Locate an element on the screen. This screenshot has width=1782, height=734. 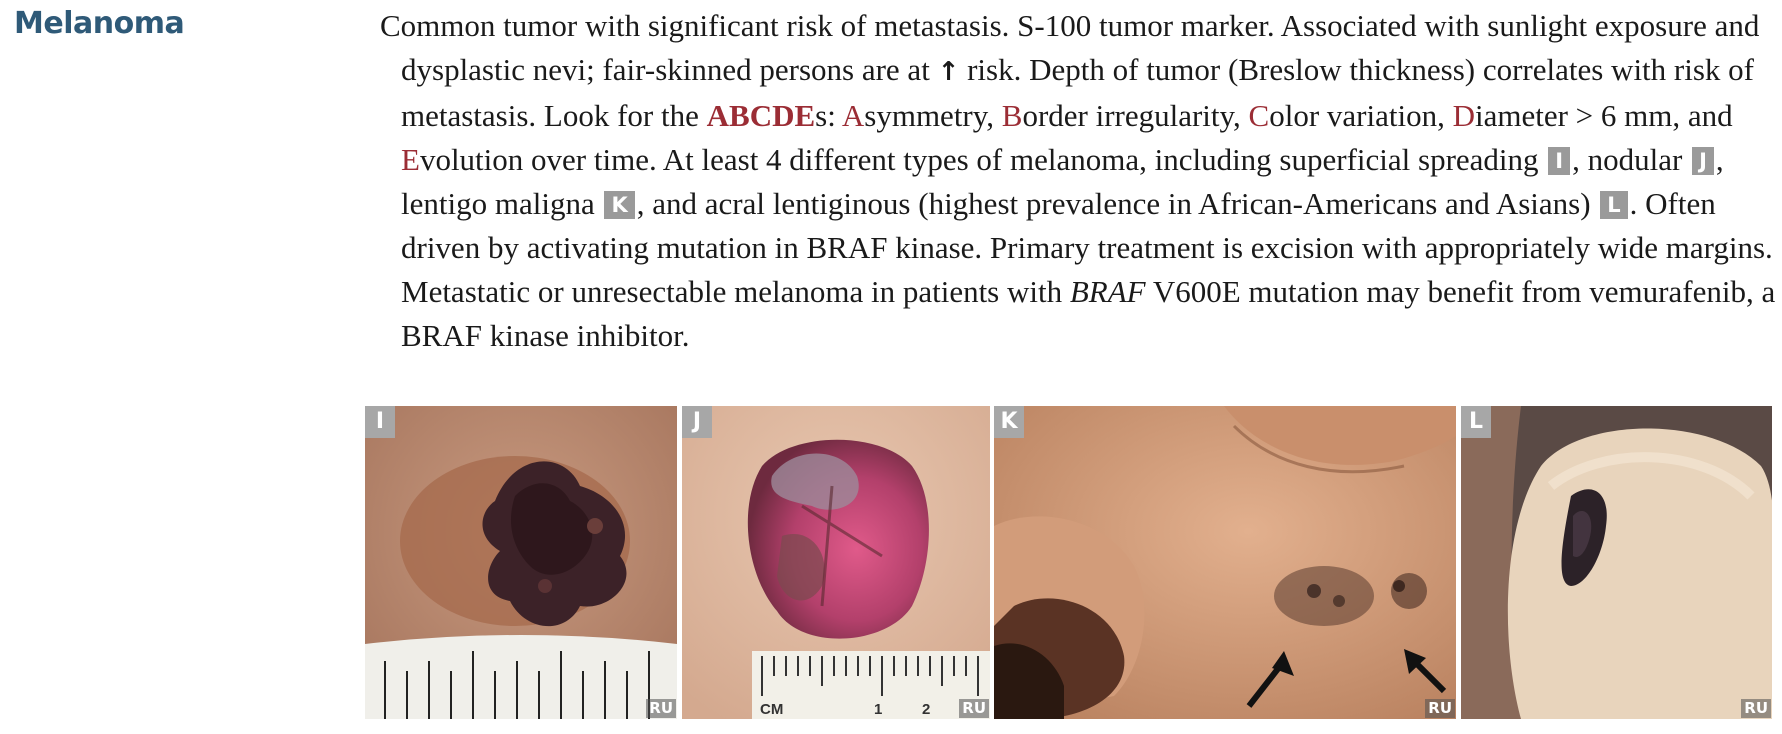
ruler-label-cm: CM is located at coordinates (771, 709).